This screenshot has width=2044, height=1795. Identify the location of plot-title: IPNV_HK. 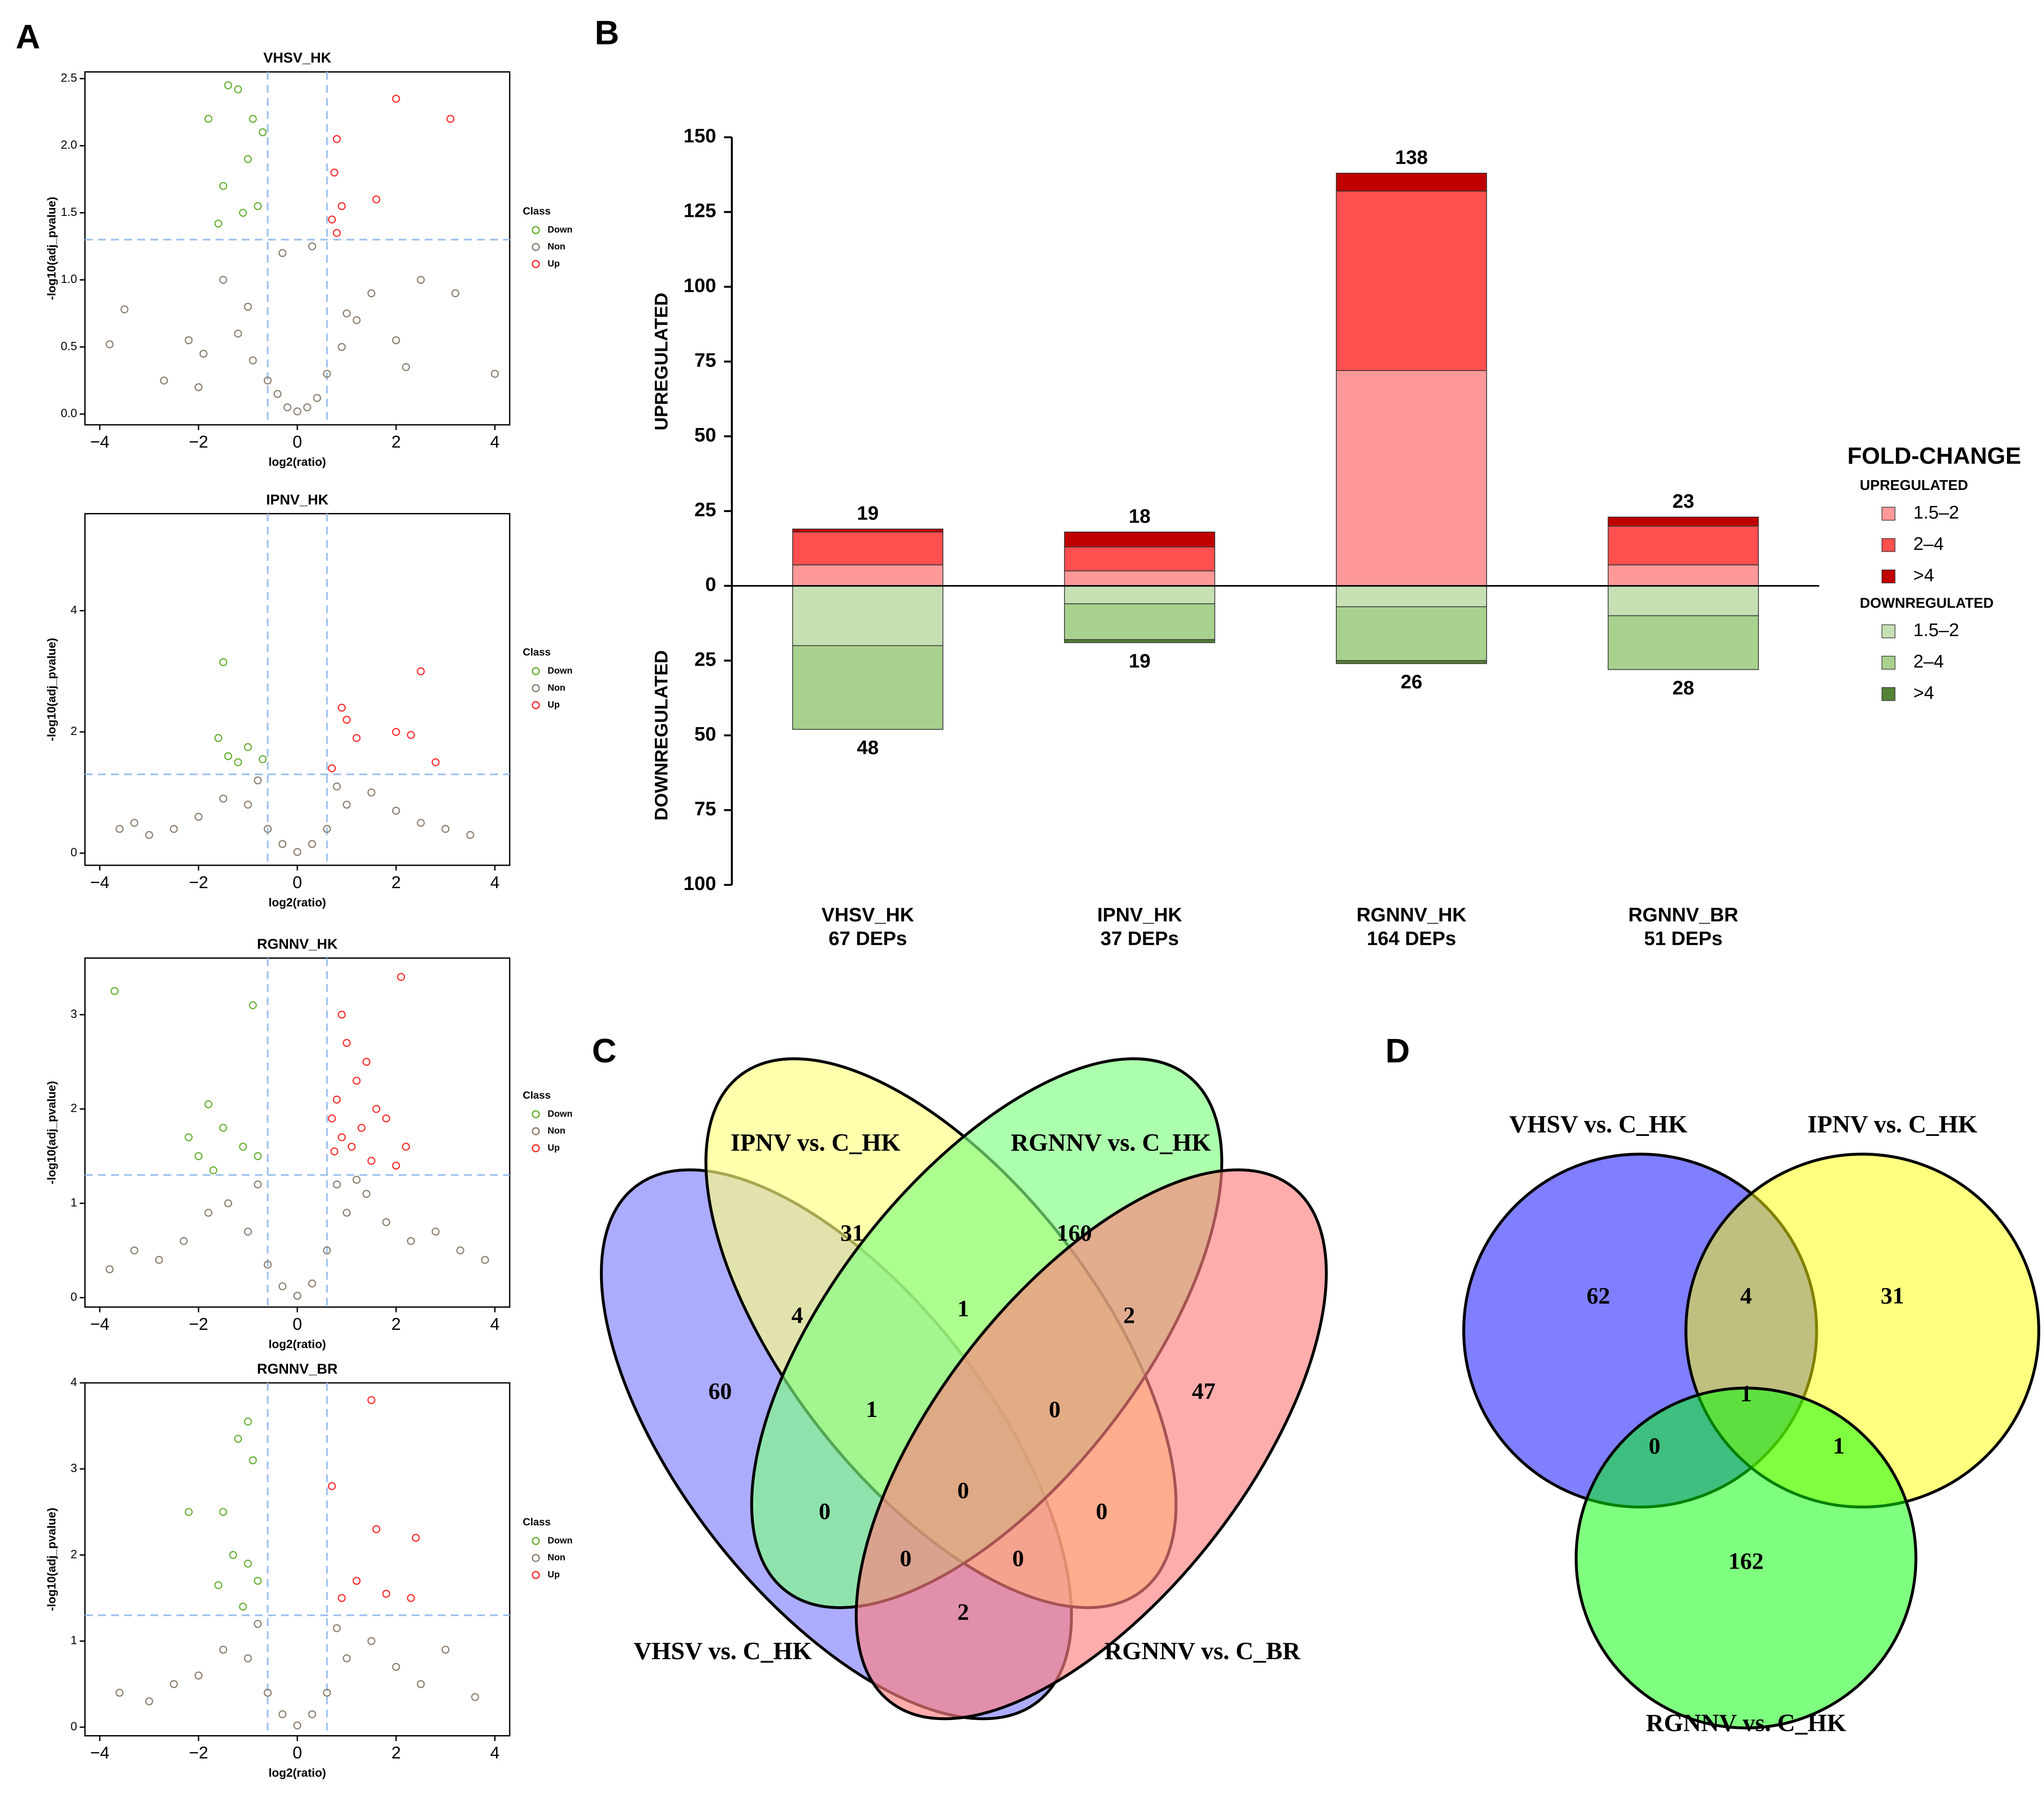
(297, 499).